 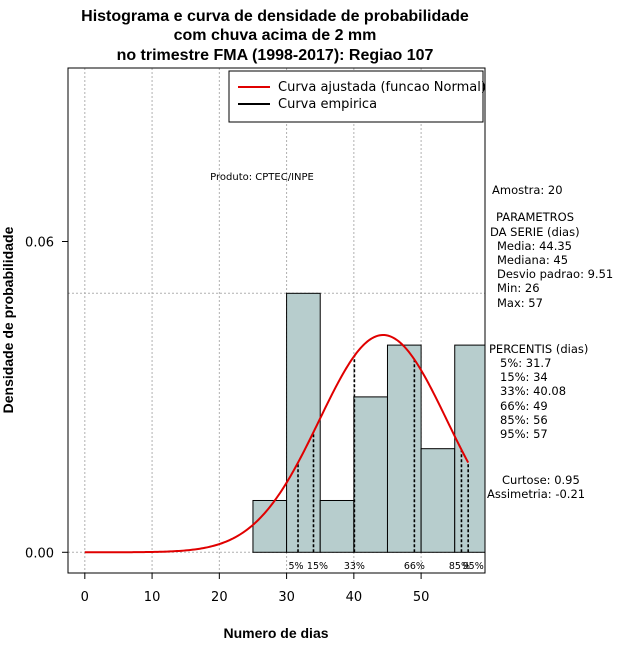 I want to click on percentile-label: 95%, so click(x=473, y=566).